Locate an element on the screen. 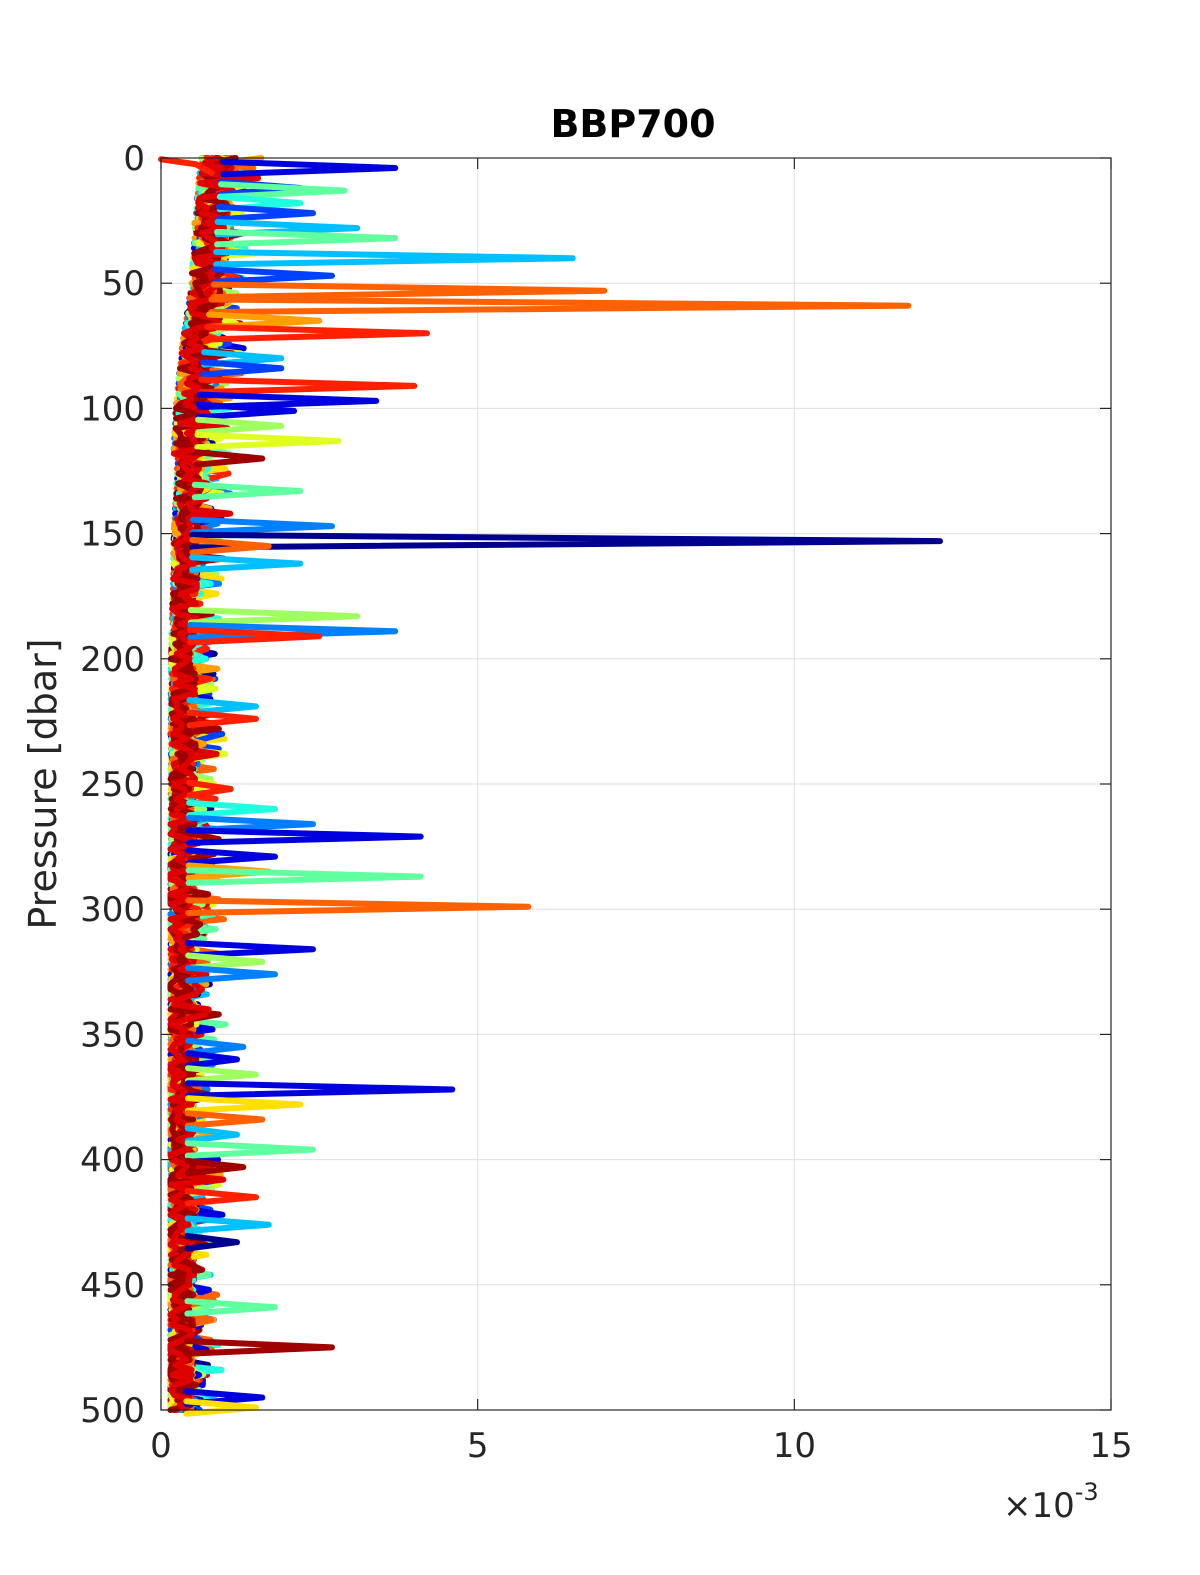  x-tick-label: 15 is located at coordinates (1110, 1446).